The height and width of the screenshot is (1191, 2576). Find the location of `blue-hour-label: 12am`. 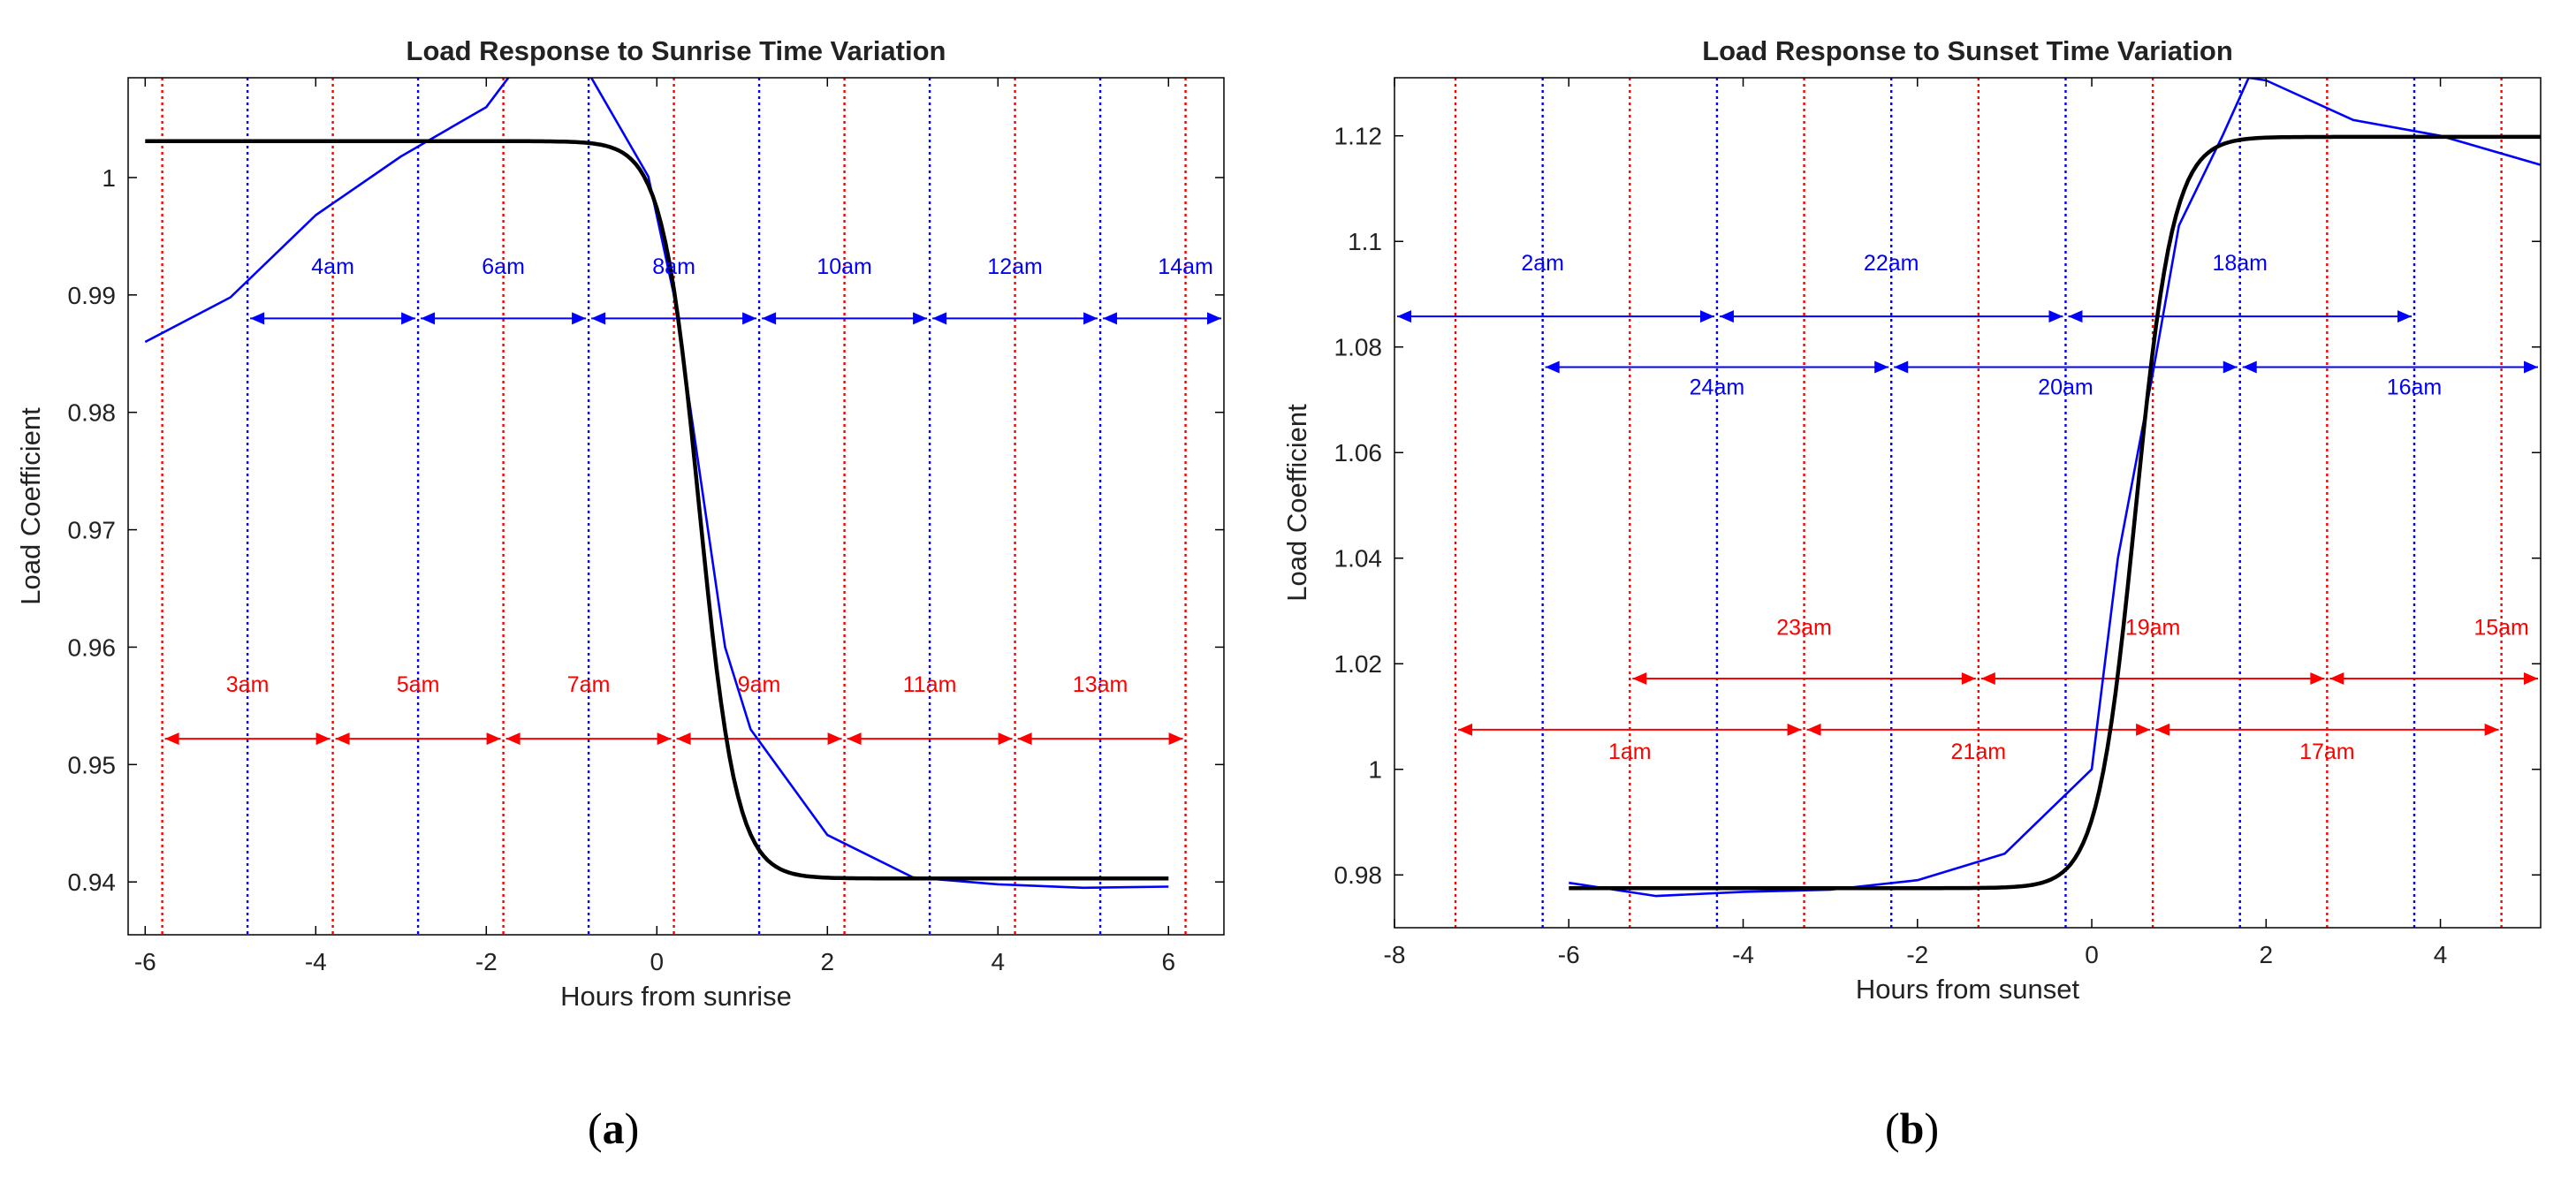

blue-hour-label: 12am is located at coordinates (1015, 266).